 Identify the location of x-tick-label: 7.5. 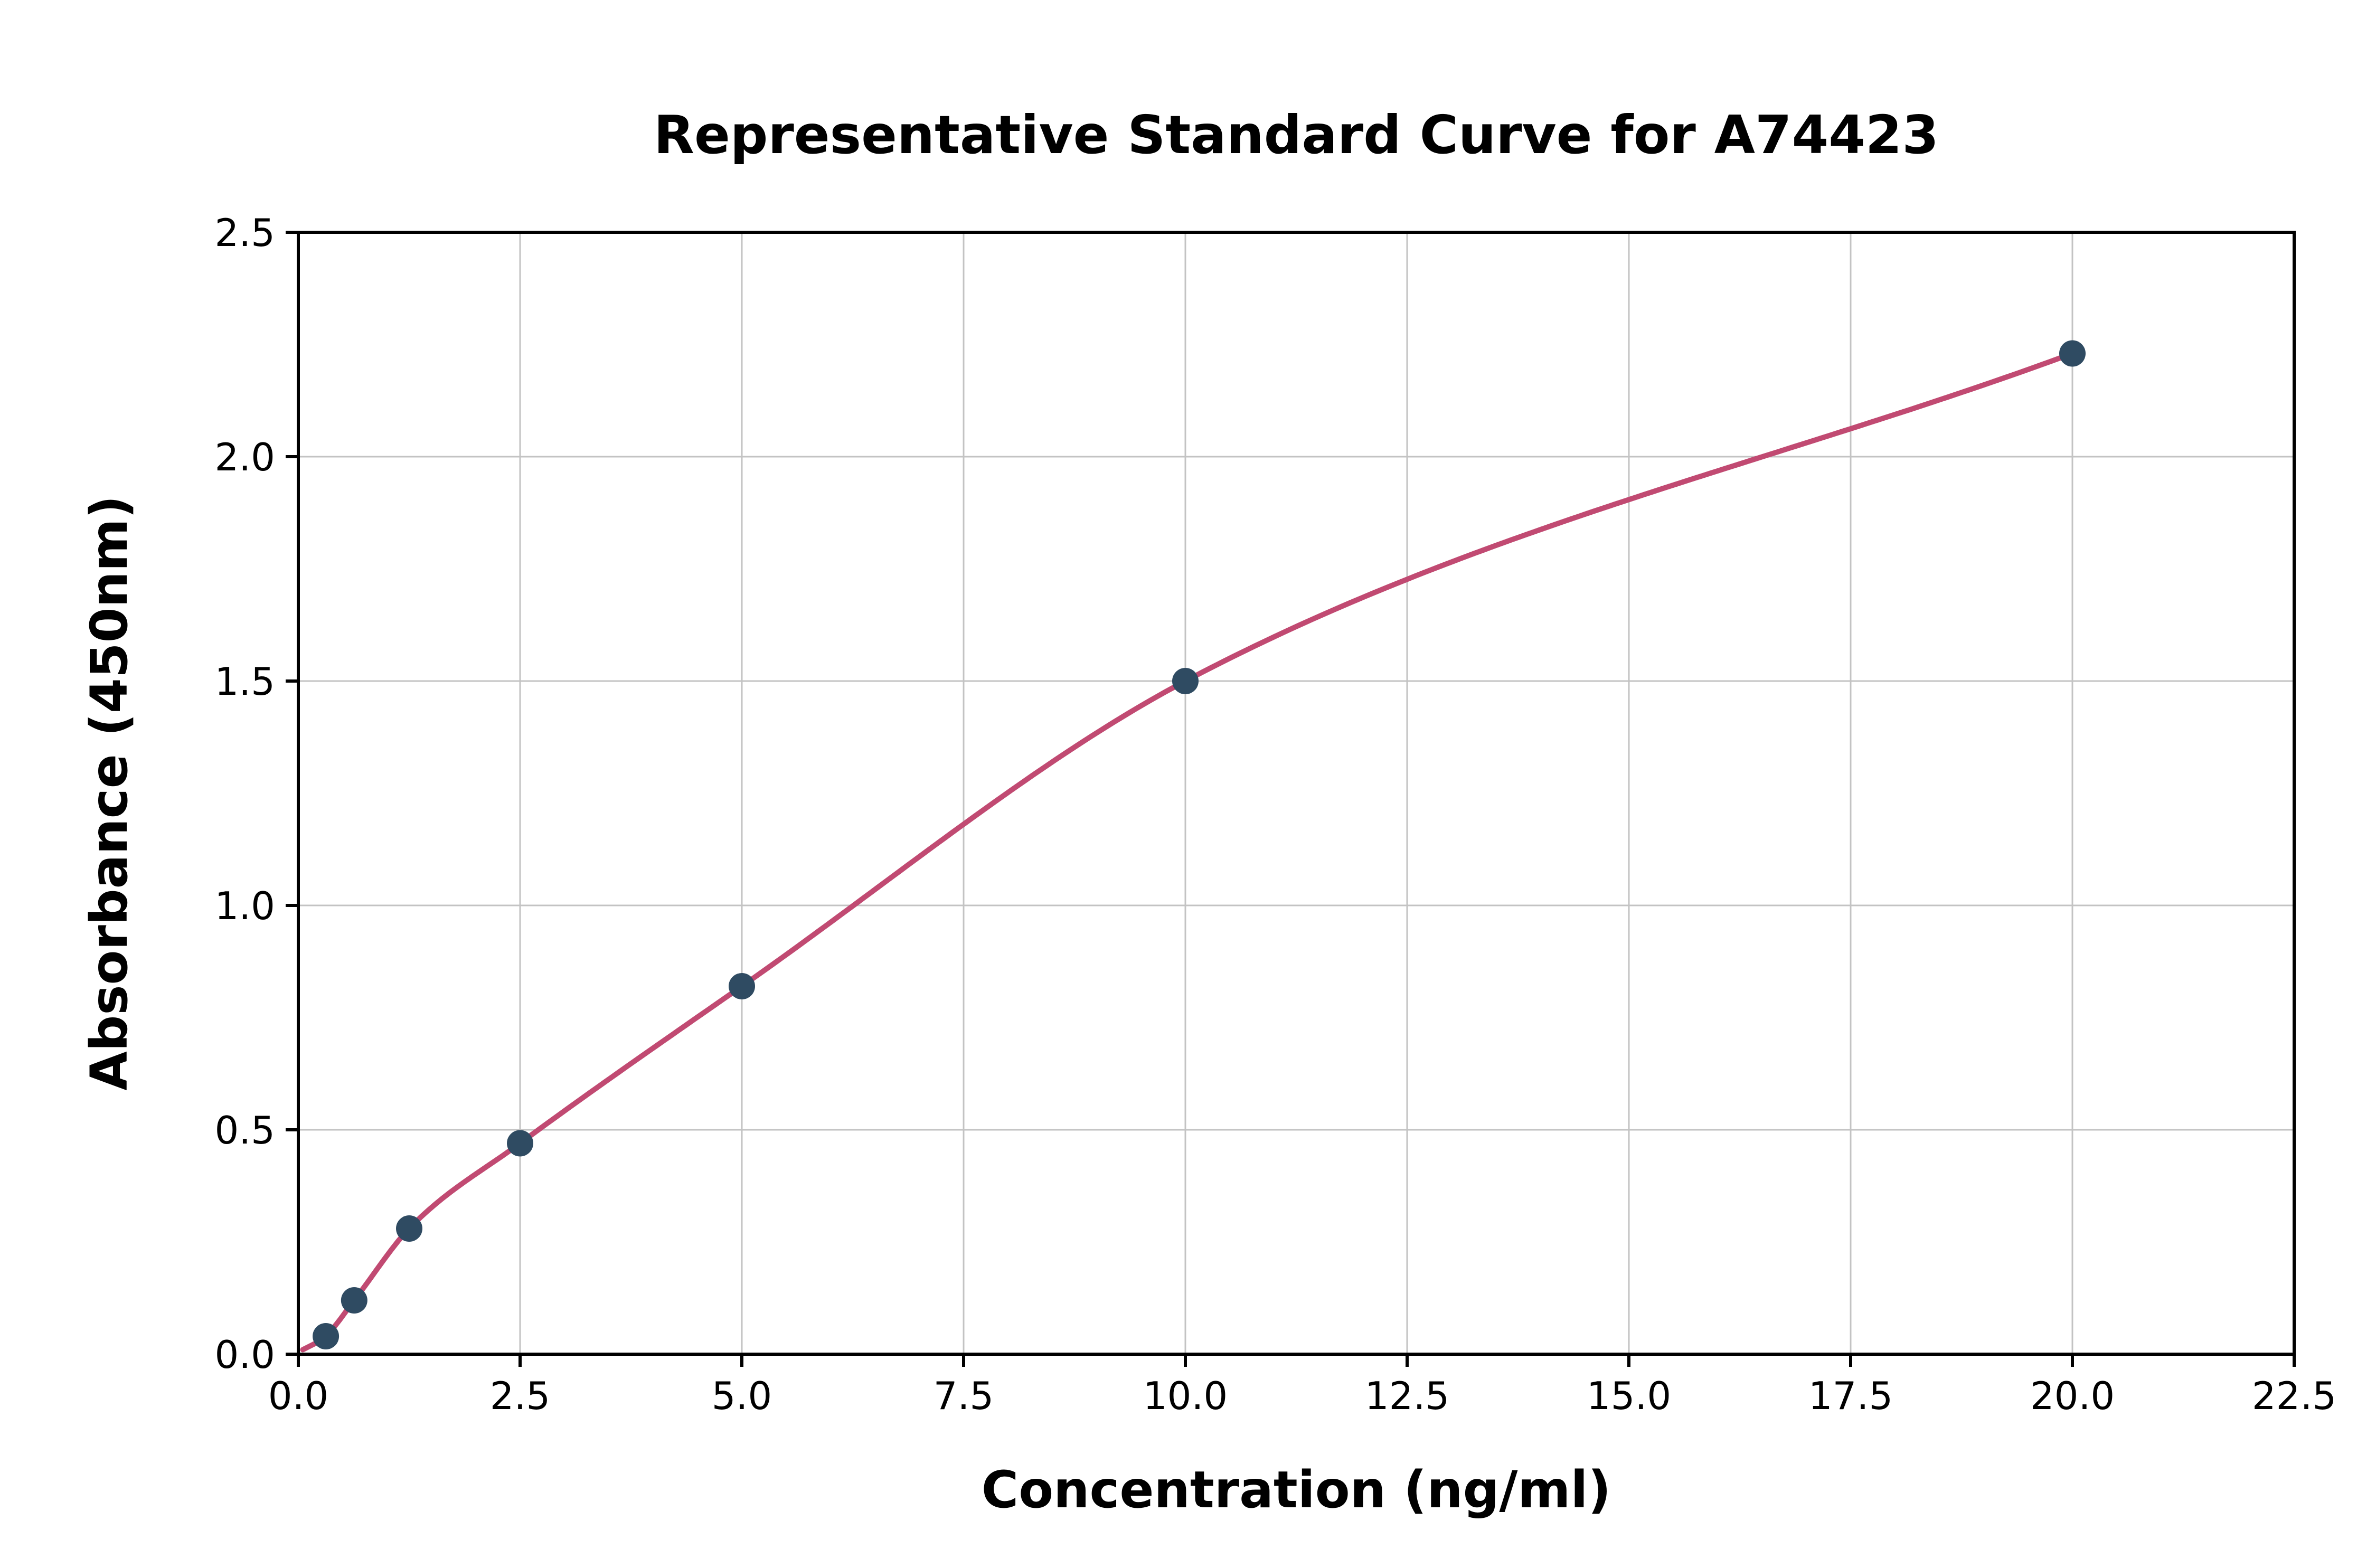
(964, 1396).